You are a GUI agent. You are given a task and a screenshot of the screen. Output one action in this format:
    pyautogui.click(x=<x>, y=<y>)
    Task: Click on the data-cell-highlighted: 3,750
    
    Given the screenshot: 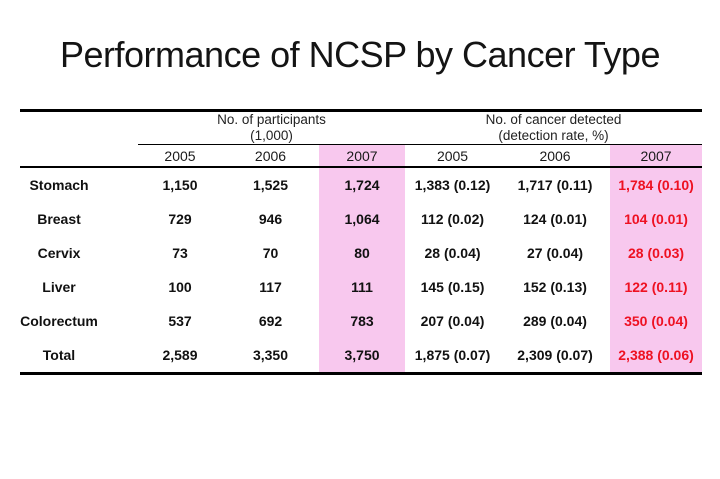 What is the action you would take?
    pyautogui.click(x=362, y=356)
    